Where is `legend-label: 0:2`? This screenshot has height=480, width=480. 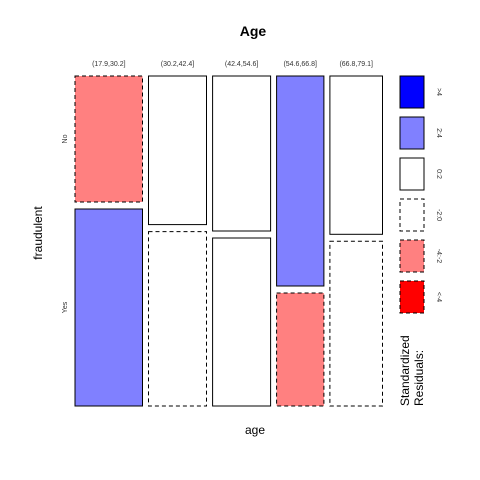
legend-label: 0:2 is located at coordinates (438, 174).